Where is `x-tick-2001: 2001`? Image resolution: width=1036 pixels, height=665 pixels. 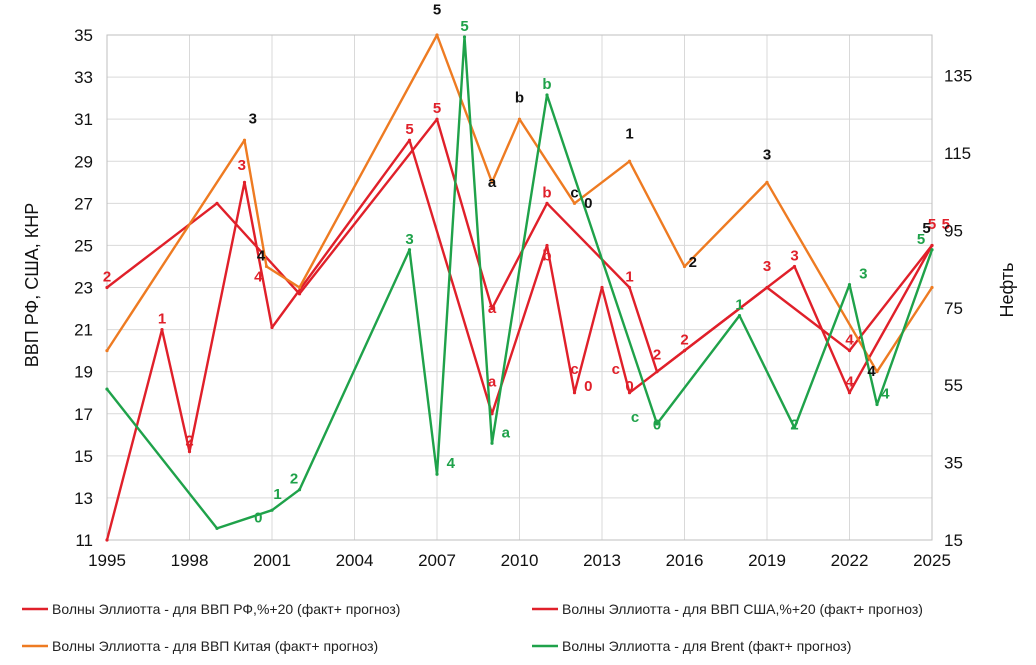 x-tick-2001: 2001 is located at coordinates (272, 560).